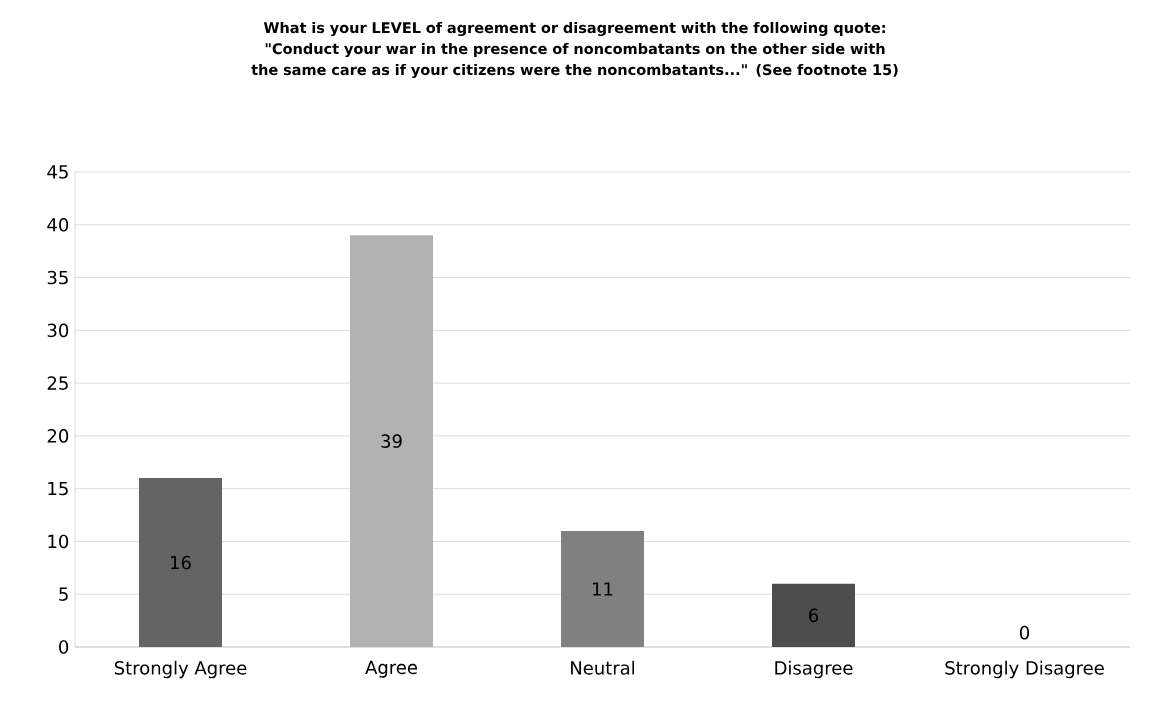  Describe the element at coordinates (64, 647) in the screenshot. I see `y-tick-label: 0` at that location.